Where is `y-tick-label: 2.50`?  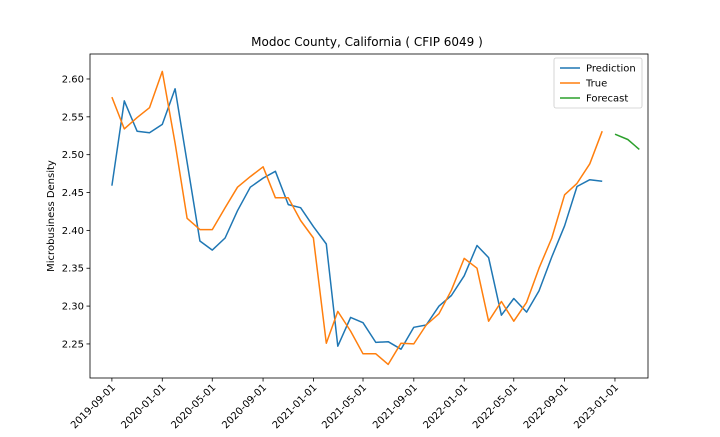 y-tick-label: 2.50 is located at coordinates (73, 155).